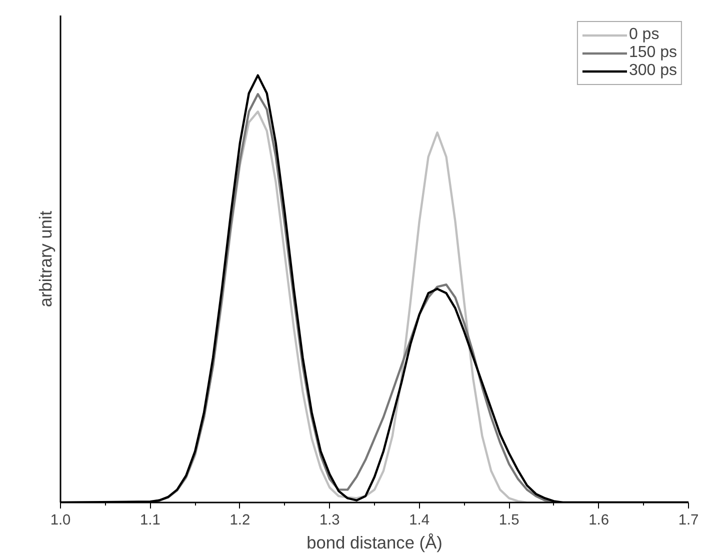  I want to click on x-tick-label: 1.6, so click(598, 520).